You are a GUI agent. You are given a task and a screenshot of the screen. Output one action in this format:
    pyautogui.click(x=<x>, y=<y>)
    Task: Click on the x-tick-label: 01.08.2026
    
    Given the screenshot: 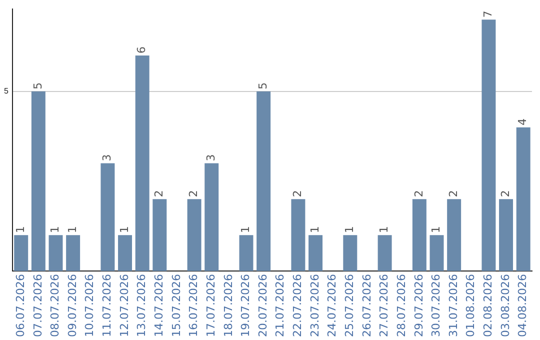 What is the action you would take?
    pyautogui.click(x=471, y=306)
    